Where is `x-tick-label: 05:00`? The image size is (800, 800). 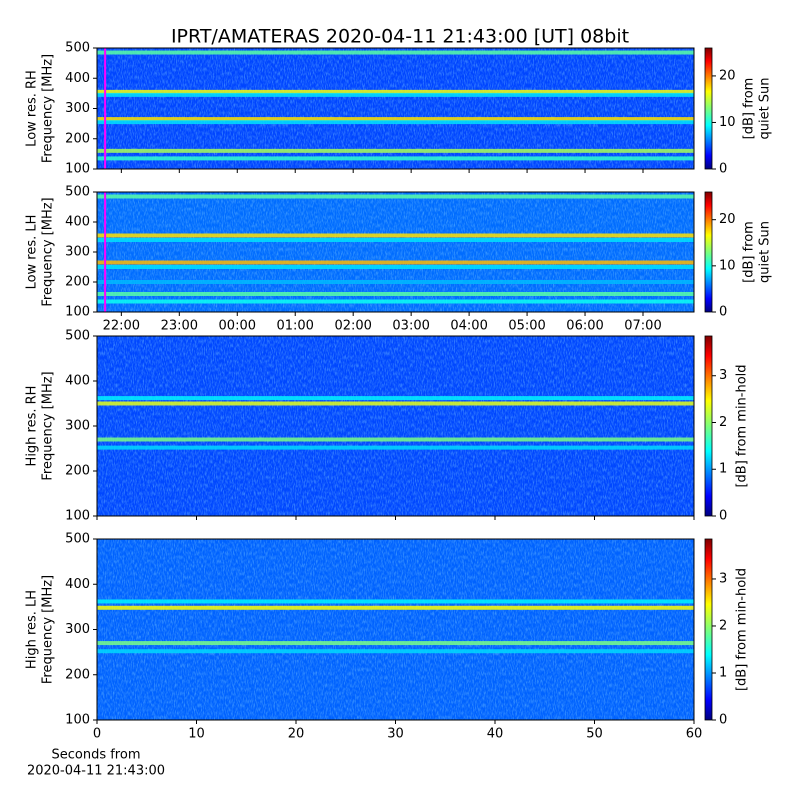
x-tick-label: 05:00 is located at coordinates (526, 326).